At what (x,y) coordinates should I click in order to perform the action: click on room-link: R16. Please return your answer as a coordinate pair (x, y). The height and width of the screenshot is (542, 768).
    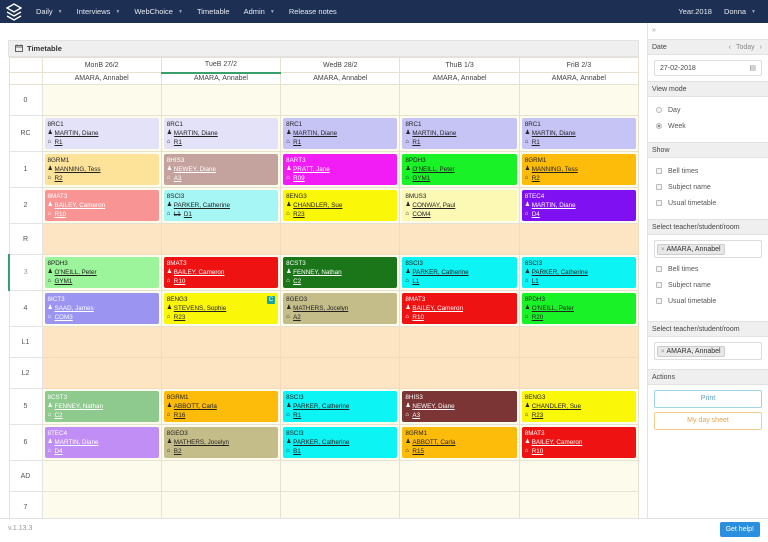
    Looking at the image, I should click on (179, 415).